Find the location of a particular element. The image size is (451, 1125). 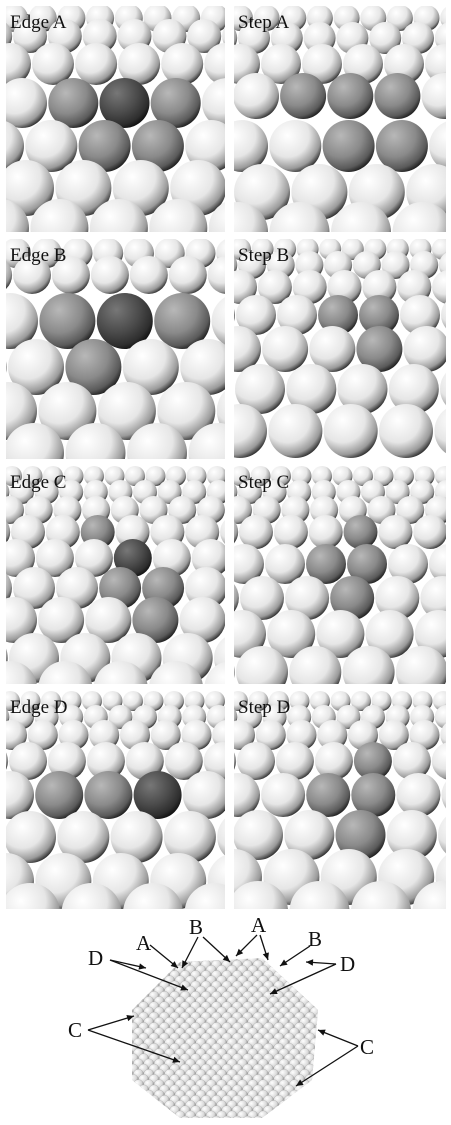

panel-label: Step B is located at coordinates (263, 255).